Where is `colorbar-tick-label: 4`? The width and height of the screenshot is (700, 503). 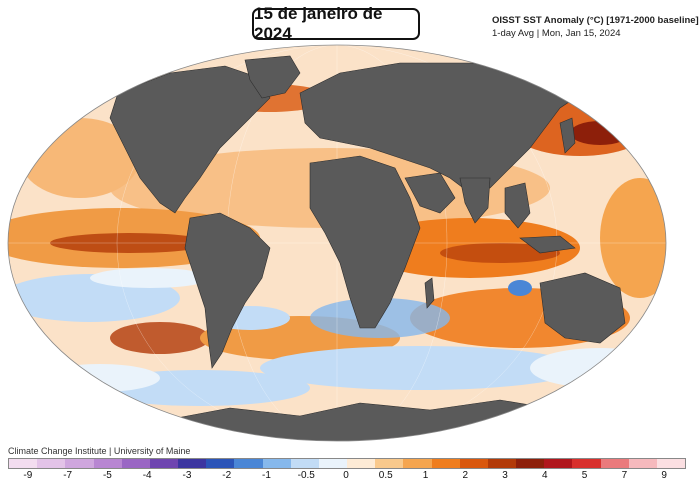 colorbar-tick-label: 4 is located at coordinates (545, 475).